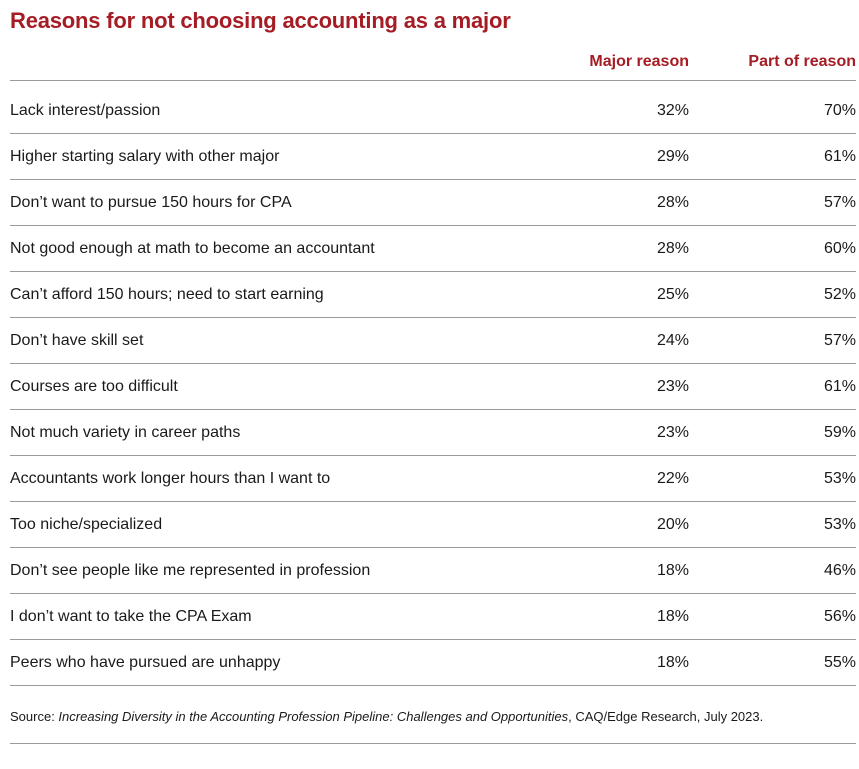 Image resolution: width=859 pixels, height=769 pixels. I want to click on part-of-reason-value: 56%, so click(839, 616).